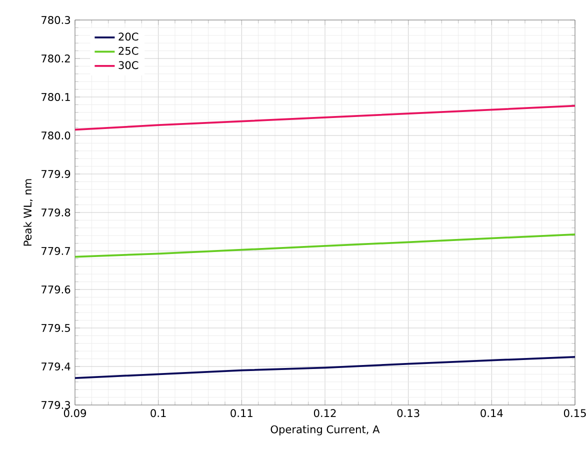 Image resolution: width=586 pixels, height=452 pixels. What do you see at coordinates (128, 65) in the screenshot?
I see `legend-label: 30C` at bounding box center [128, 65].